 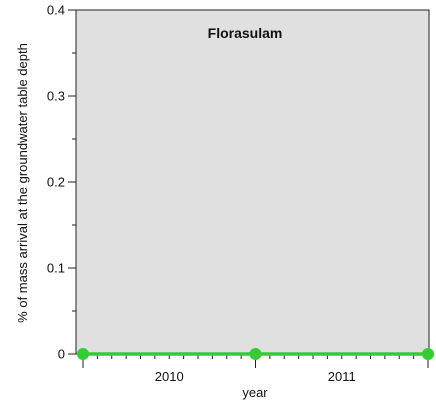 I want to click on y-axis: 0 0.1 0.2 0.3 0.4, so click(x=62, y=182).